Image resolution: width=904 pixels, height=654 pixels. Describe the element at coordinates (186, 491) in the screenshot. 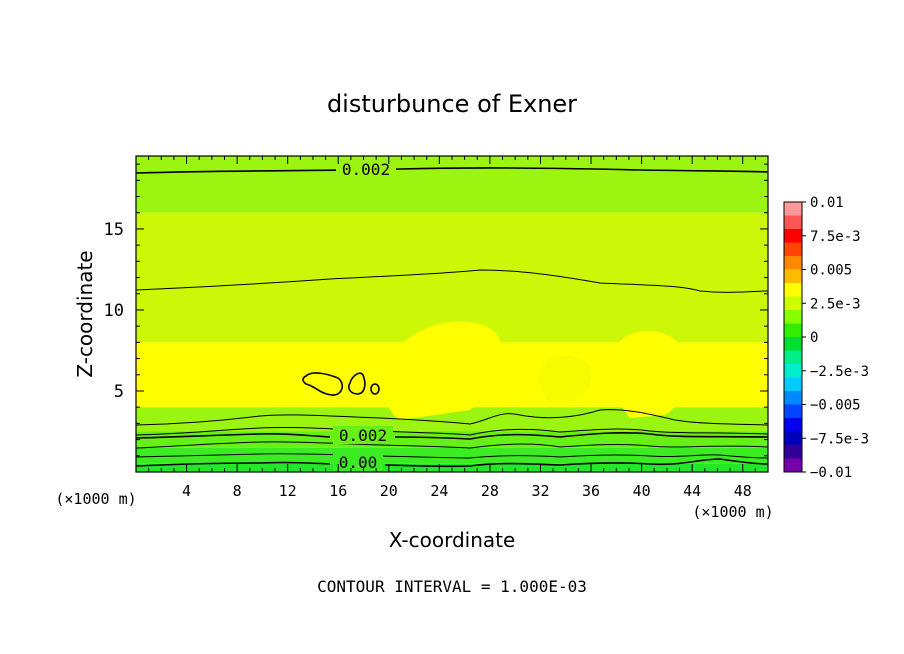

I see `x-tick-label: 4` at that location.